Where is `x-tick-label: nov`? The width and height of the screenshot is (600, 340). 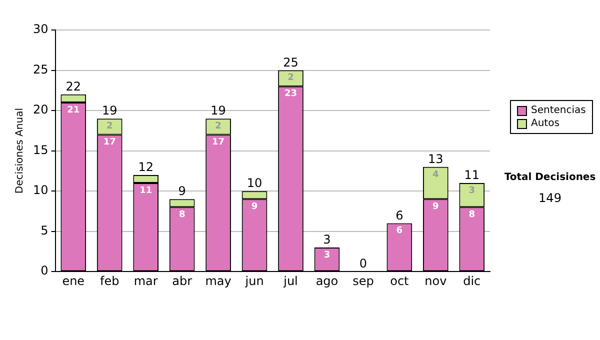
x-tick-label: nov is located at coordinates (435, 281).